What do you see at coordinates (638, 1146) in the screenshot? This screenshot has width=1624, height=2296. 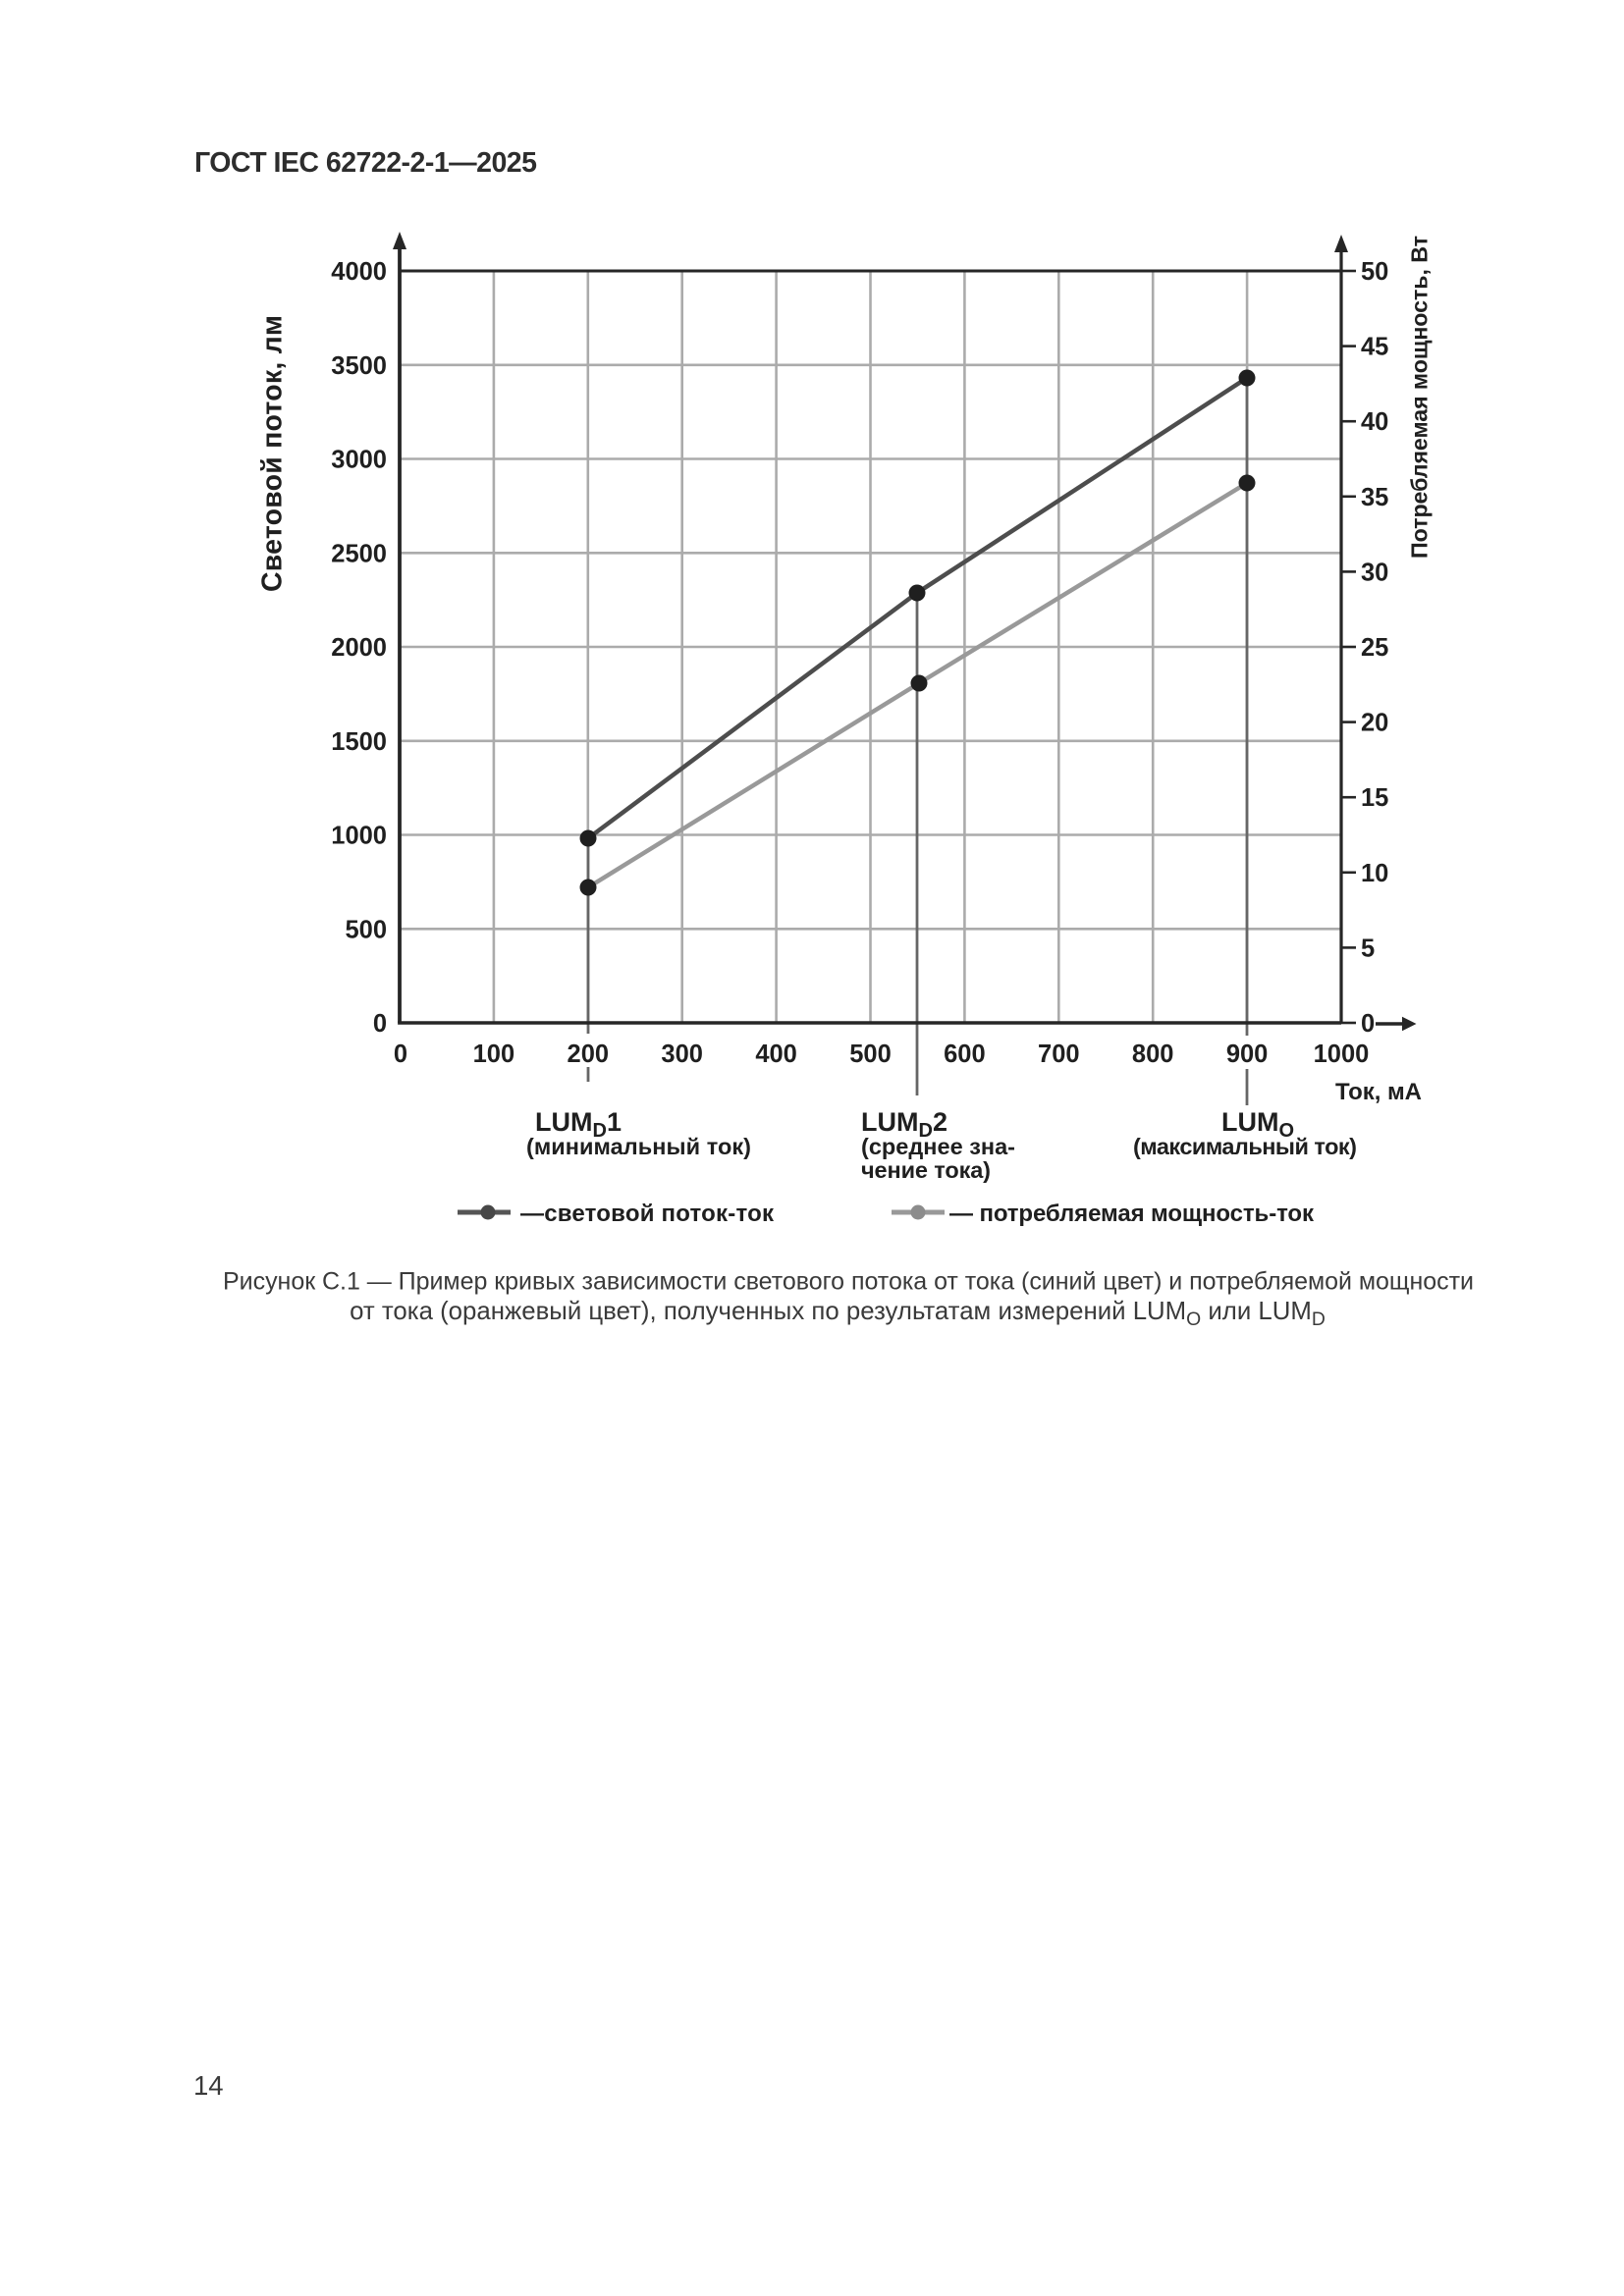 I see `svg-text: (минимальный ток)` at bounding box center [638, 1146].